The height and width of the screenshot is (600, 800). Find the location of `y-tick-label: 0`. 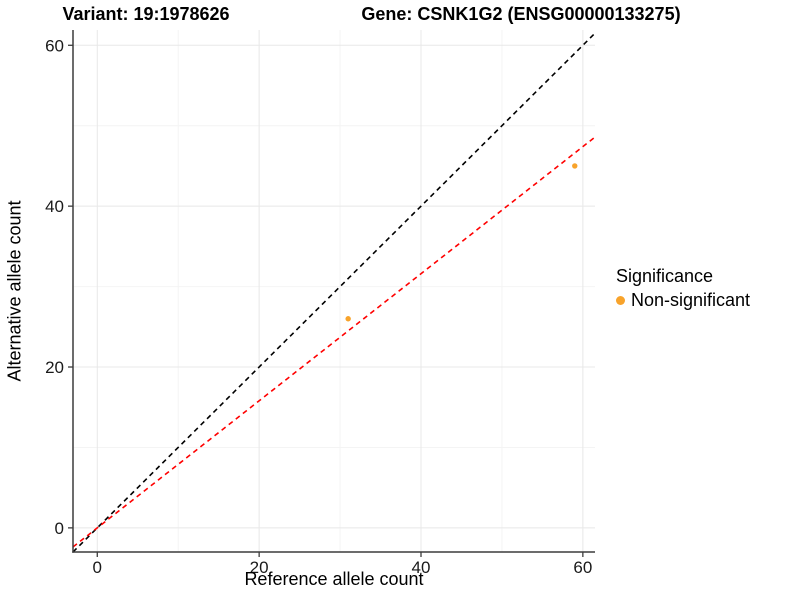

y-tick-label: 0 is located at coordinates (59, 528).